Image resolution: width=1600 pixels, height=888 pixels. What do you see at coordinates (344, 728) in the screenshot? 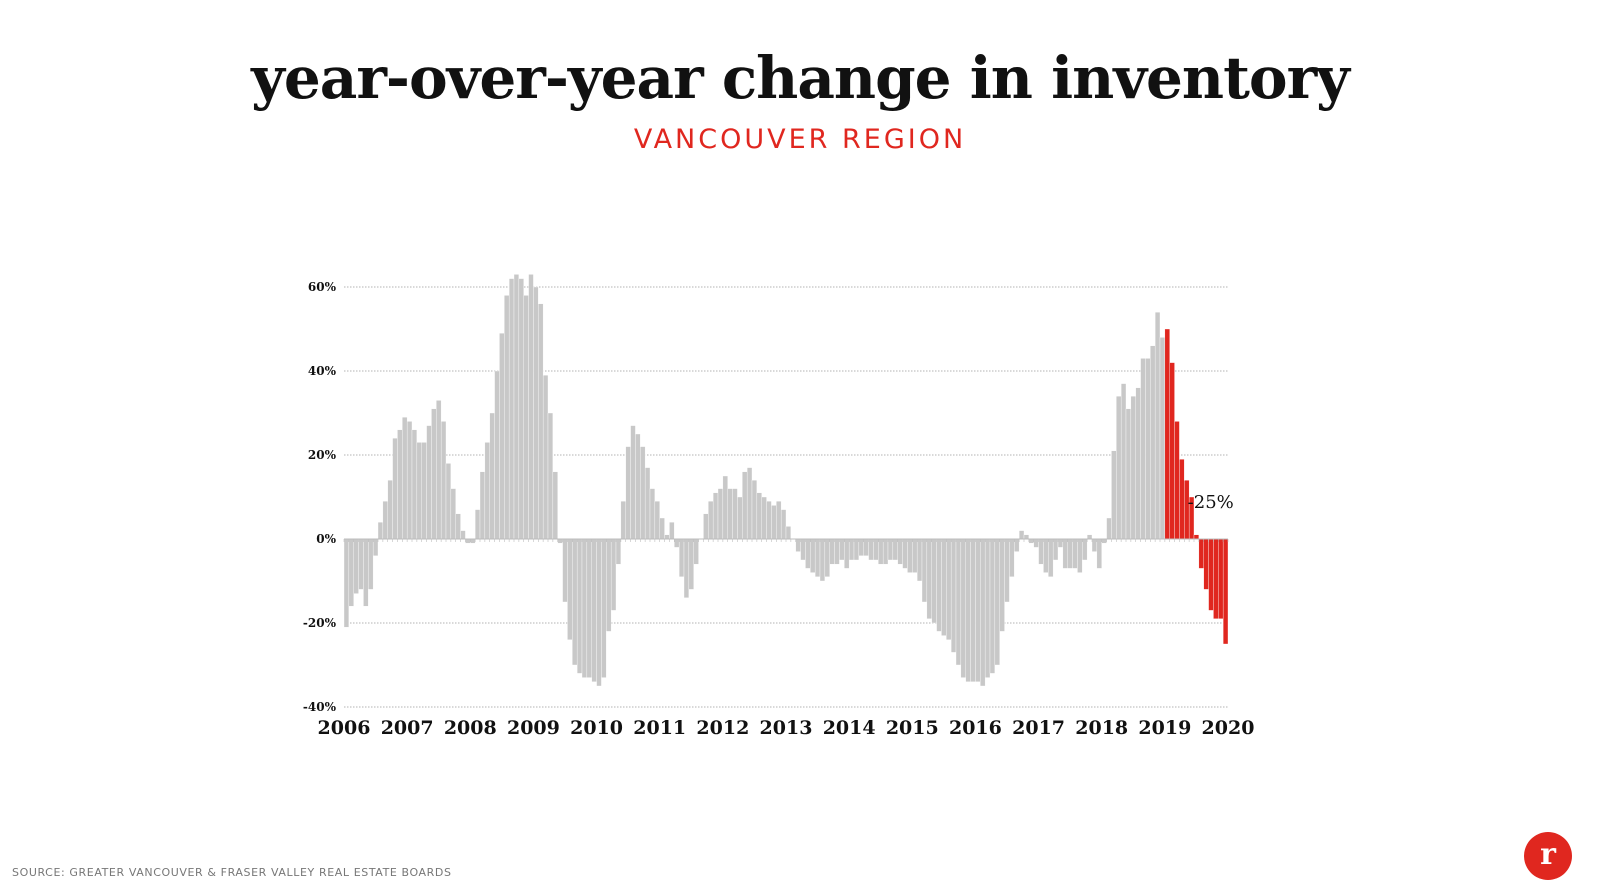
I see `x-tick-label: 2006` at bounding box center [344, 728].